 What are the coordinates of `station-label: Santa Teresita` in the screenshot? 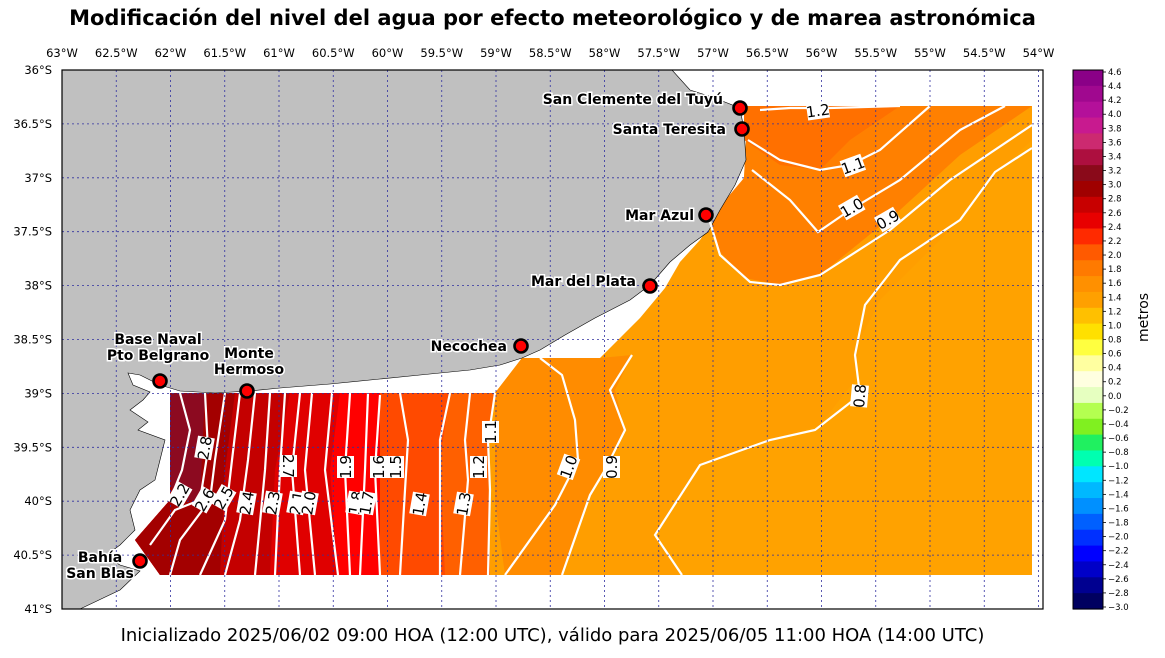 It's located at (669, 130).